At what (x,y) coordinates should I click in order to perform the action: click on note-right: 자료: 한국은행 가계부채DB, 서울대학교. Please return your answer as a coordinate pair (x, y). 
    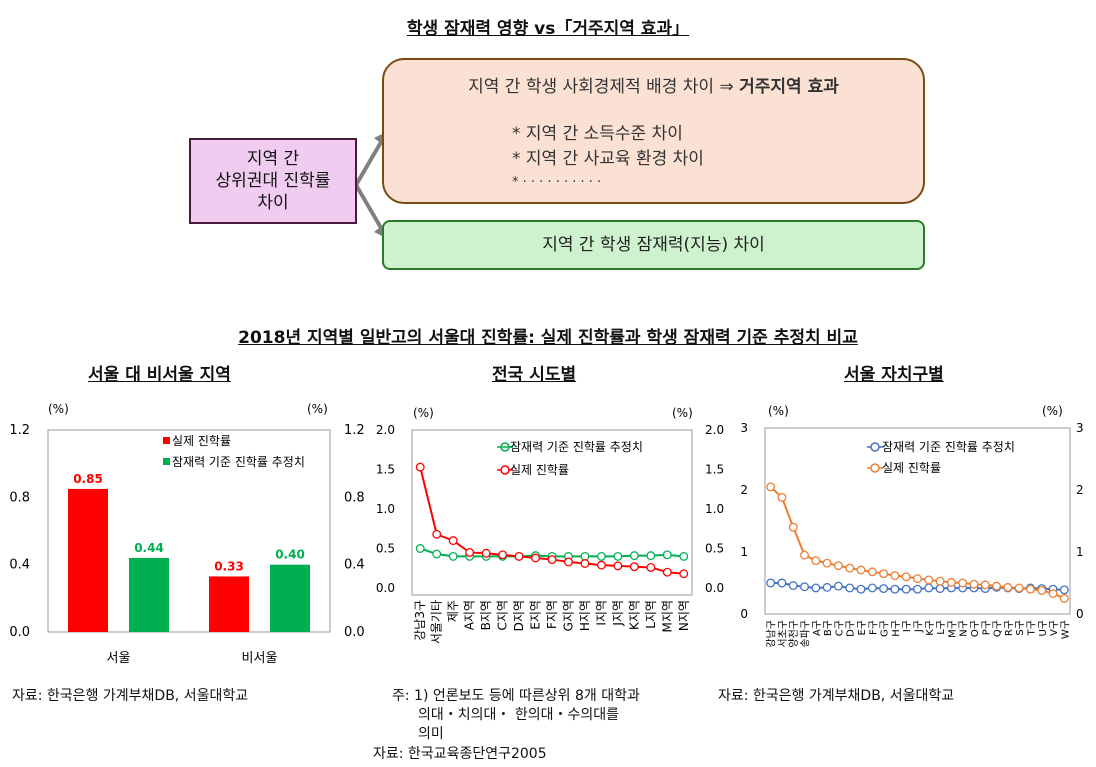
    Looking at the image, I should click on (836, 696).